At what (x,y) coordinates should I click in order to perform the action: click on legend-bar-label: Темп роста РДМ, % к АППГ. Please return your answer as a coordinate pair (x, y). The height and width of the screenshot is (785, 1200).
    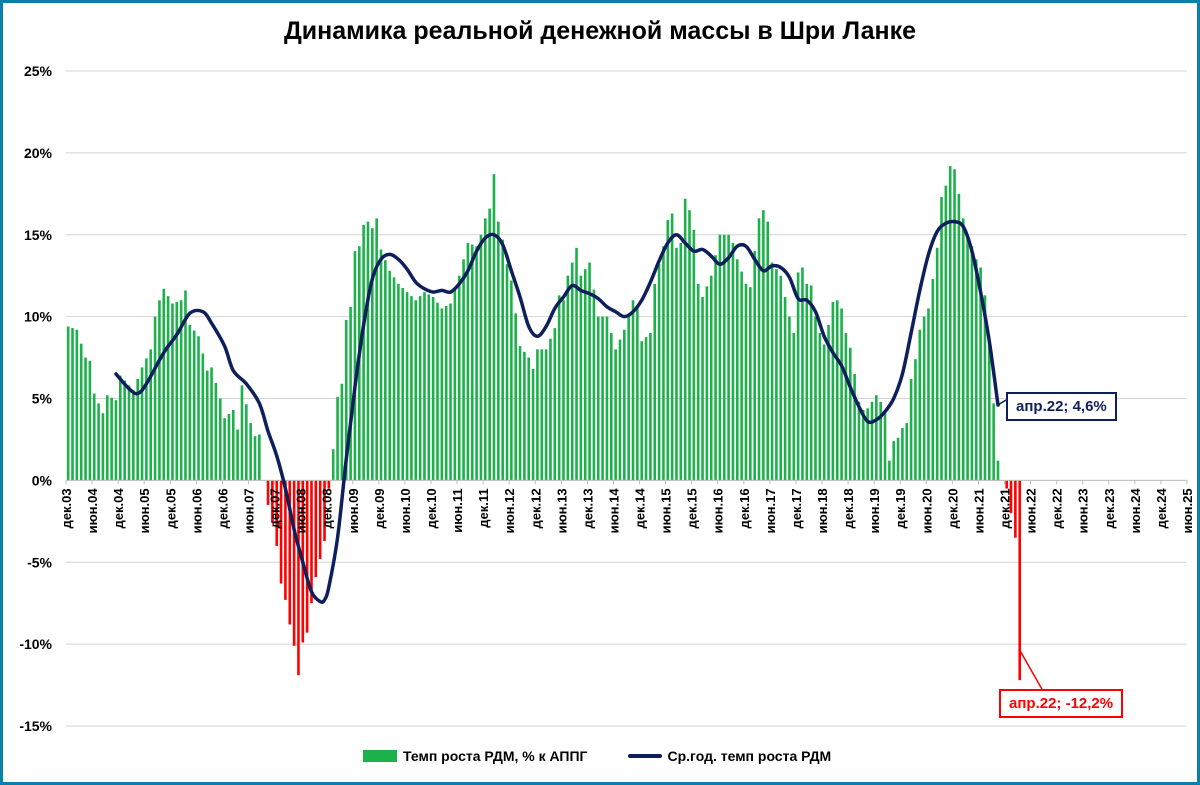
    Looking at the image, I should click on (495, 756).